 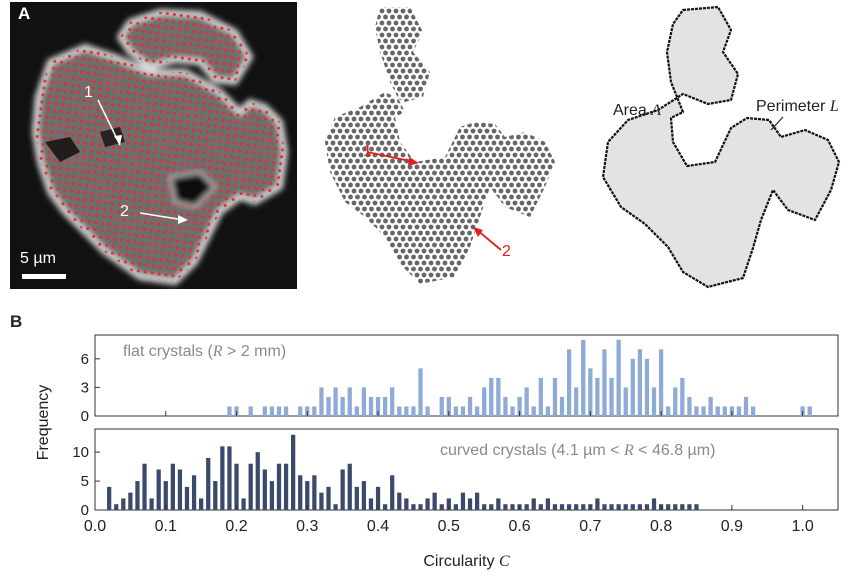 What do you see at coordinates (577, 450) in the screenshot?
I see `series-legend: curved crystals (4.1 µm < R < 46.8 µm)` at bounding box center [577, 450].